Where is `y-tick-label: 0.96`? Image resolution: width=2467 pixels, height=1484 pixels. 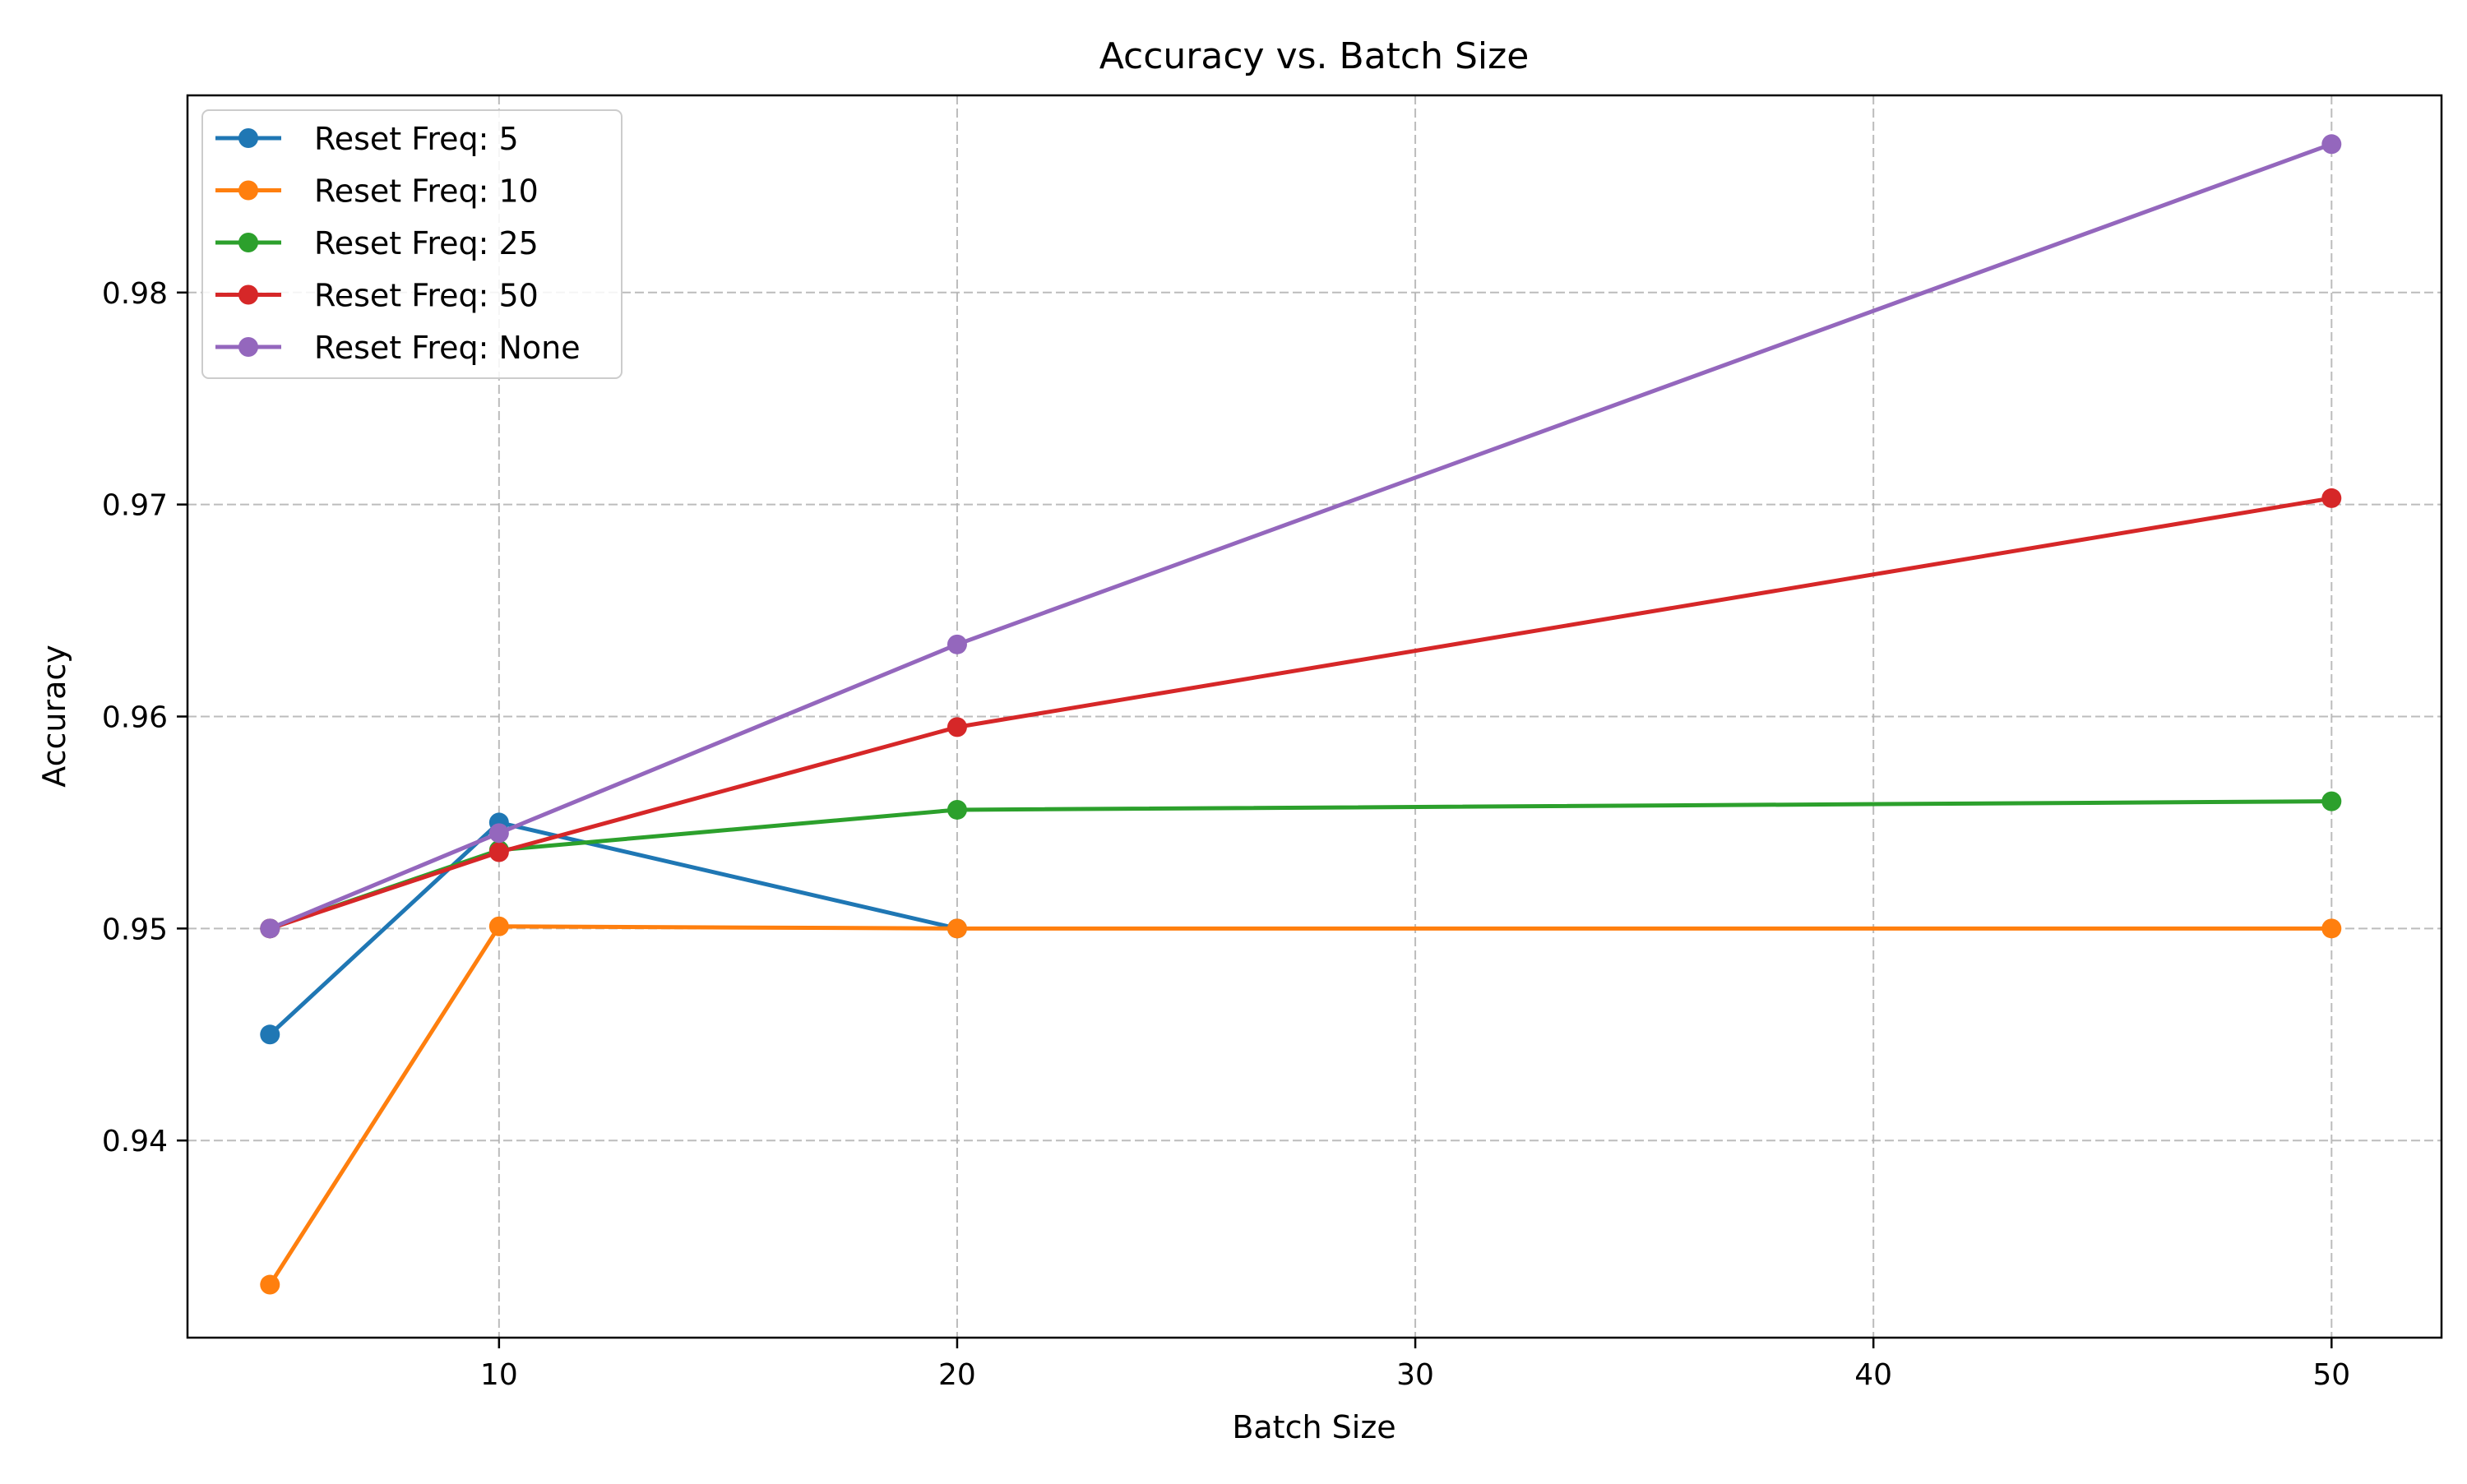 y-tick-label: 0.96 is located at coordinates (135, 718).